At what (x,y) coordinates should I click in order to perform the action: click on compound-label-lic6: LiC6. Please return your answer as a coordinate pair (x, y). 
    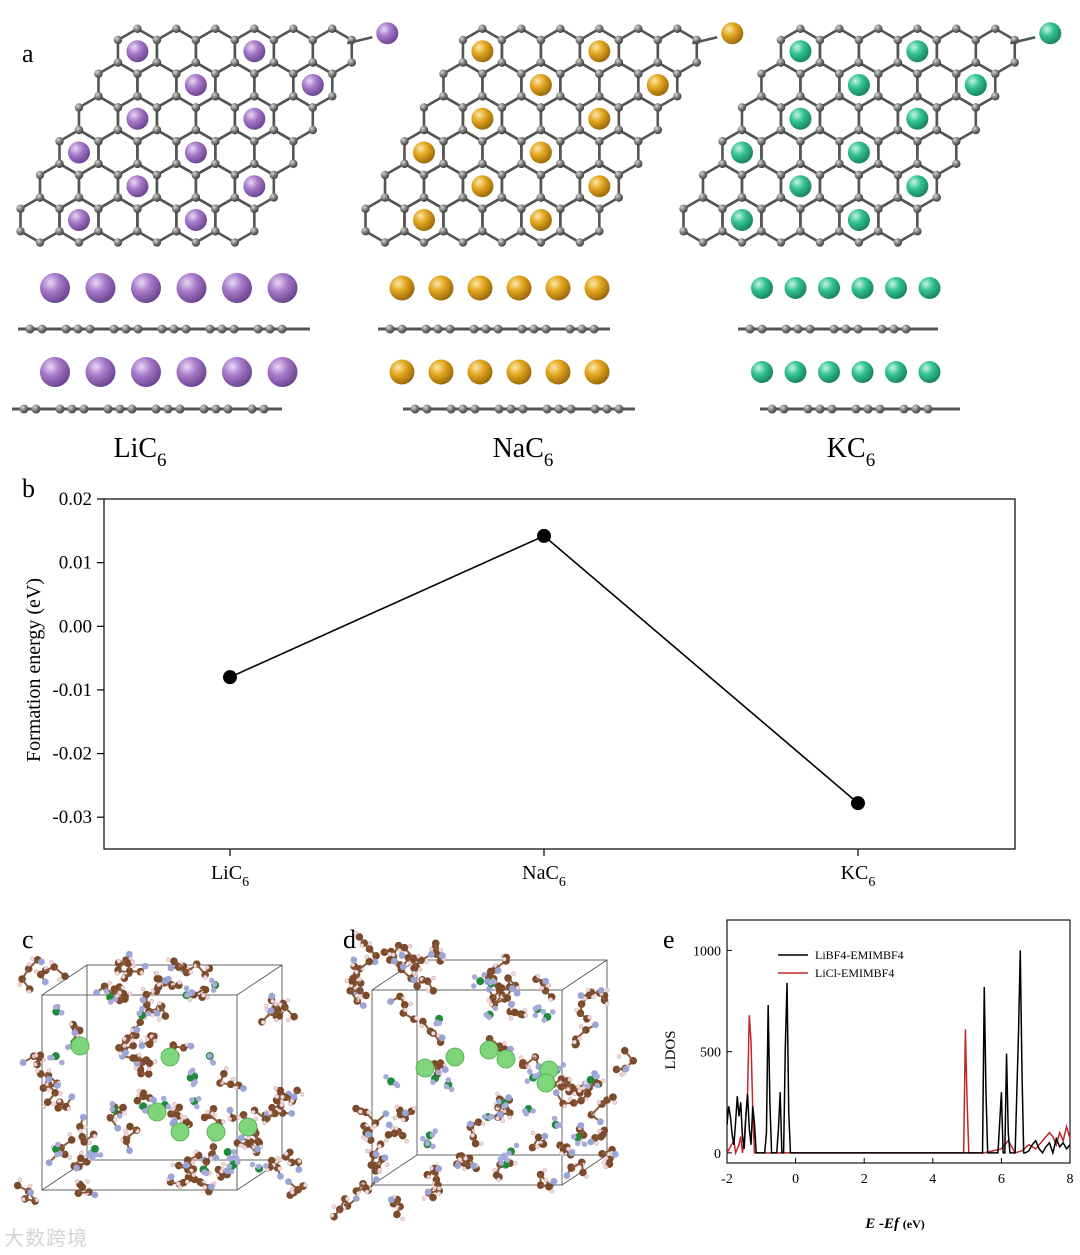
    Looking at the image, I should click on (139, 452).